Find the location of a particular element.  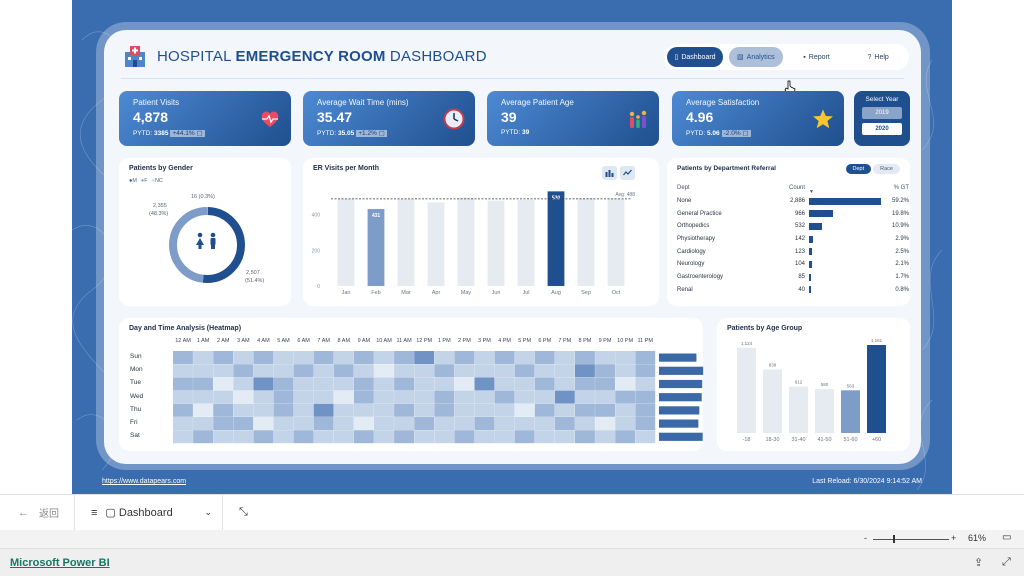

age-group-title: Patients by Age Group is located at coordinates (765, 328).